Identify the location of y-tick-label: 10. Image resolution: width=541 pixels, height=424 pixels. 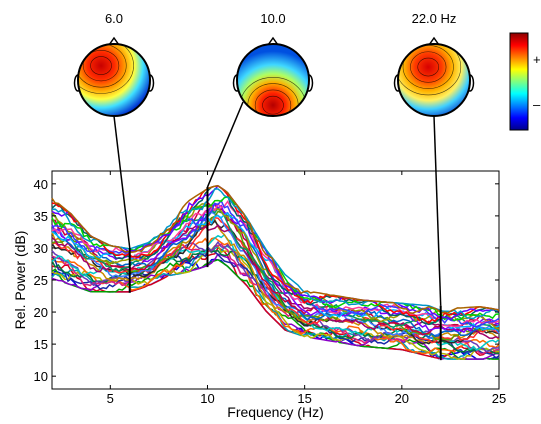
(41, 376).